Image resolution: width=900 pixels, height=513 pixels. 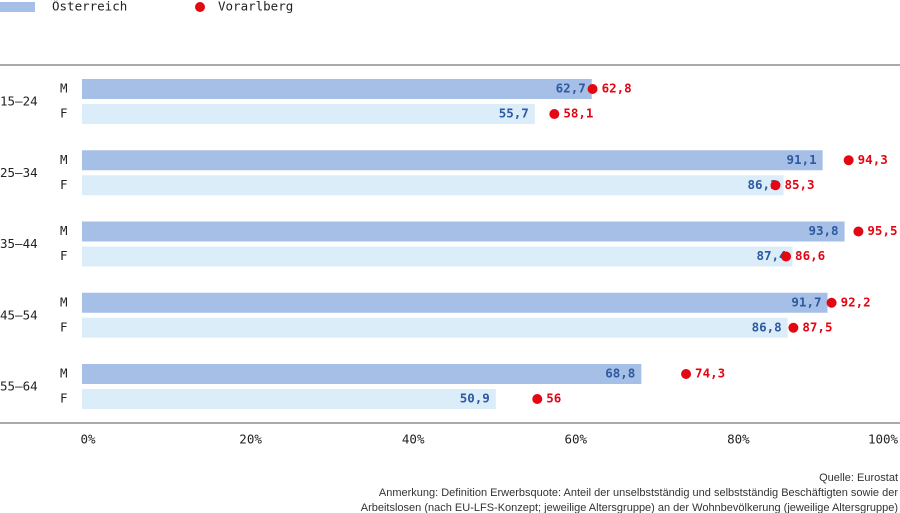 What do you see at coordinates (873, 159) in the screenshot?
I see `dot-value-label: 94,3` at bounding box center [873, 159].